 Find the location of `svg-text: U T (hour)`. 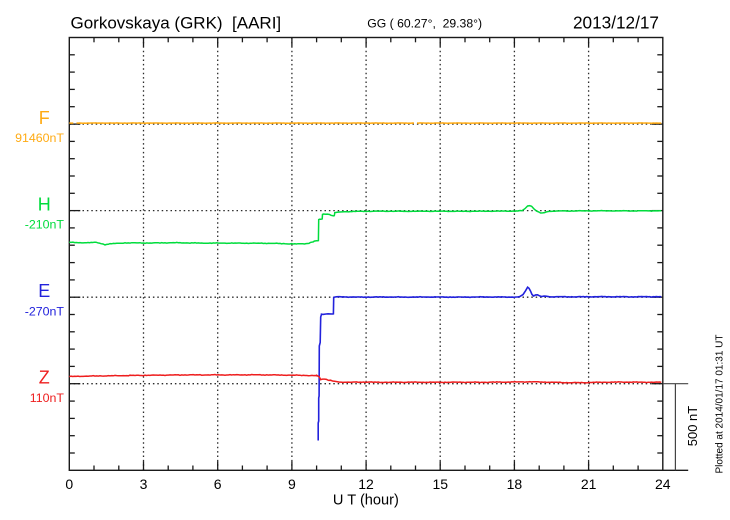

svg-text: U T (hour) is located at coordinates (366, 500).